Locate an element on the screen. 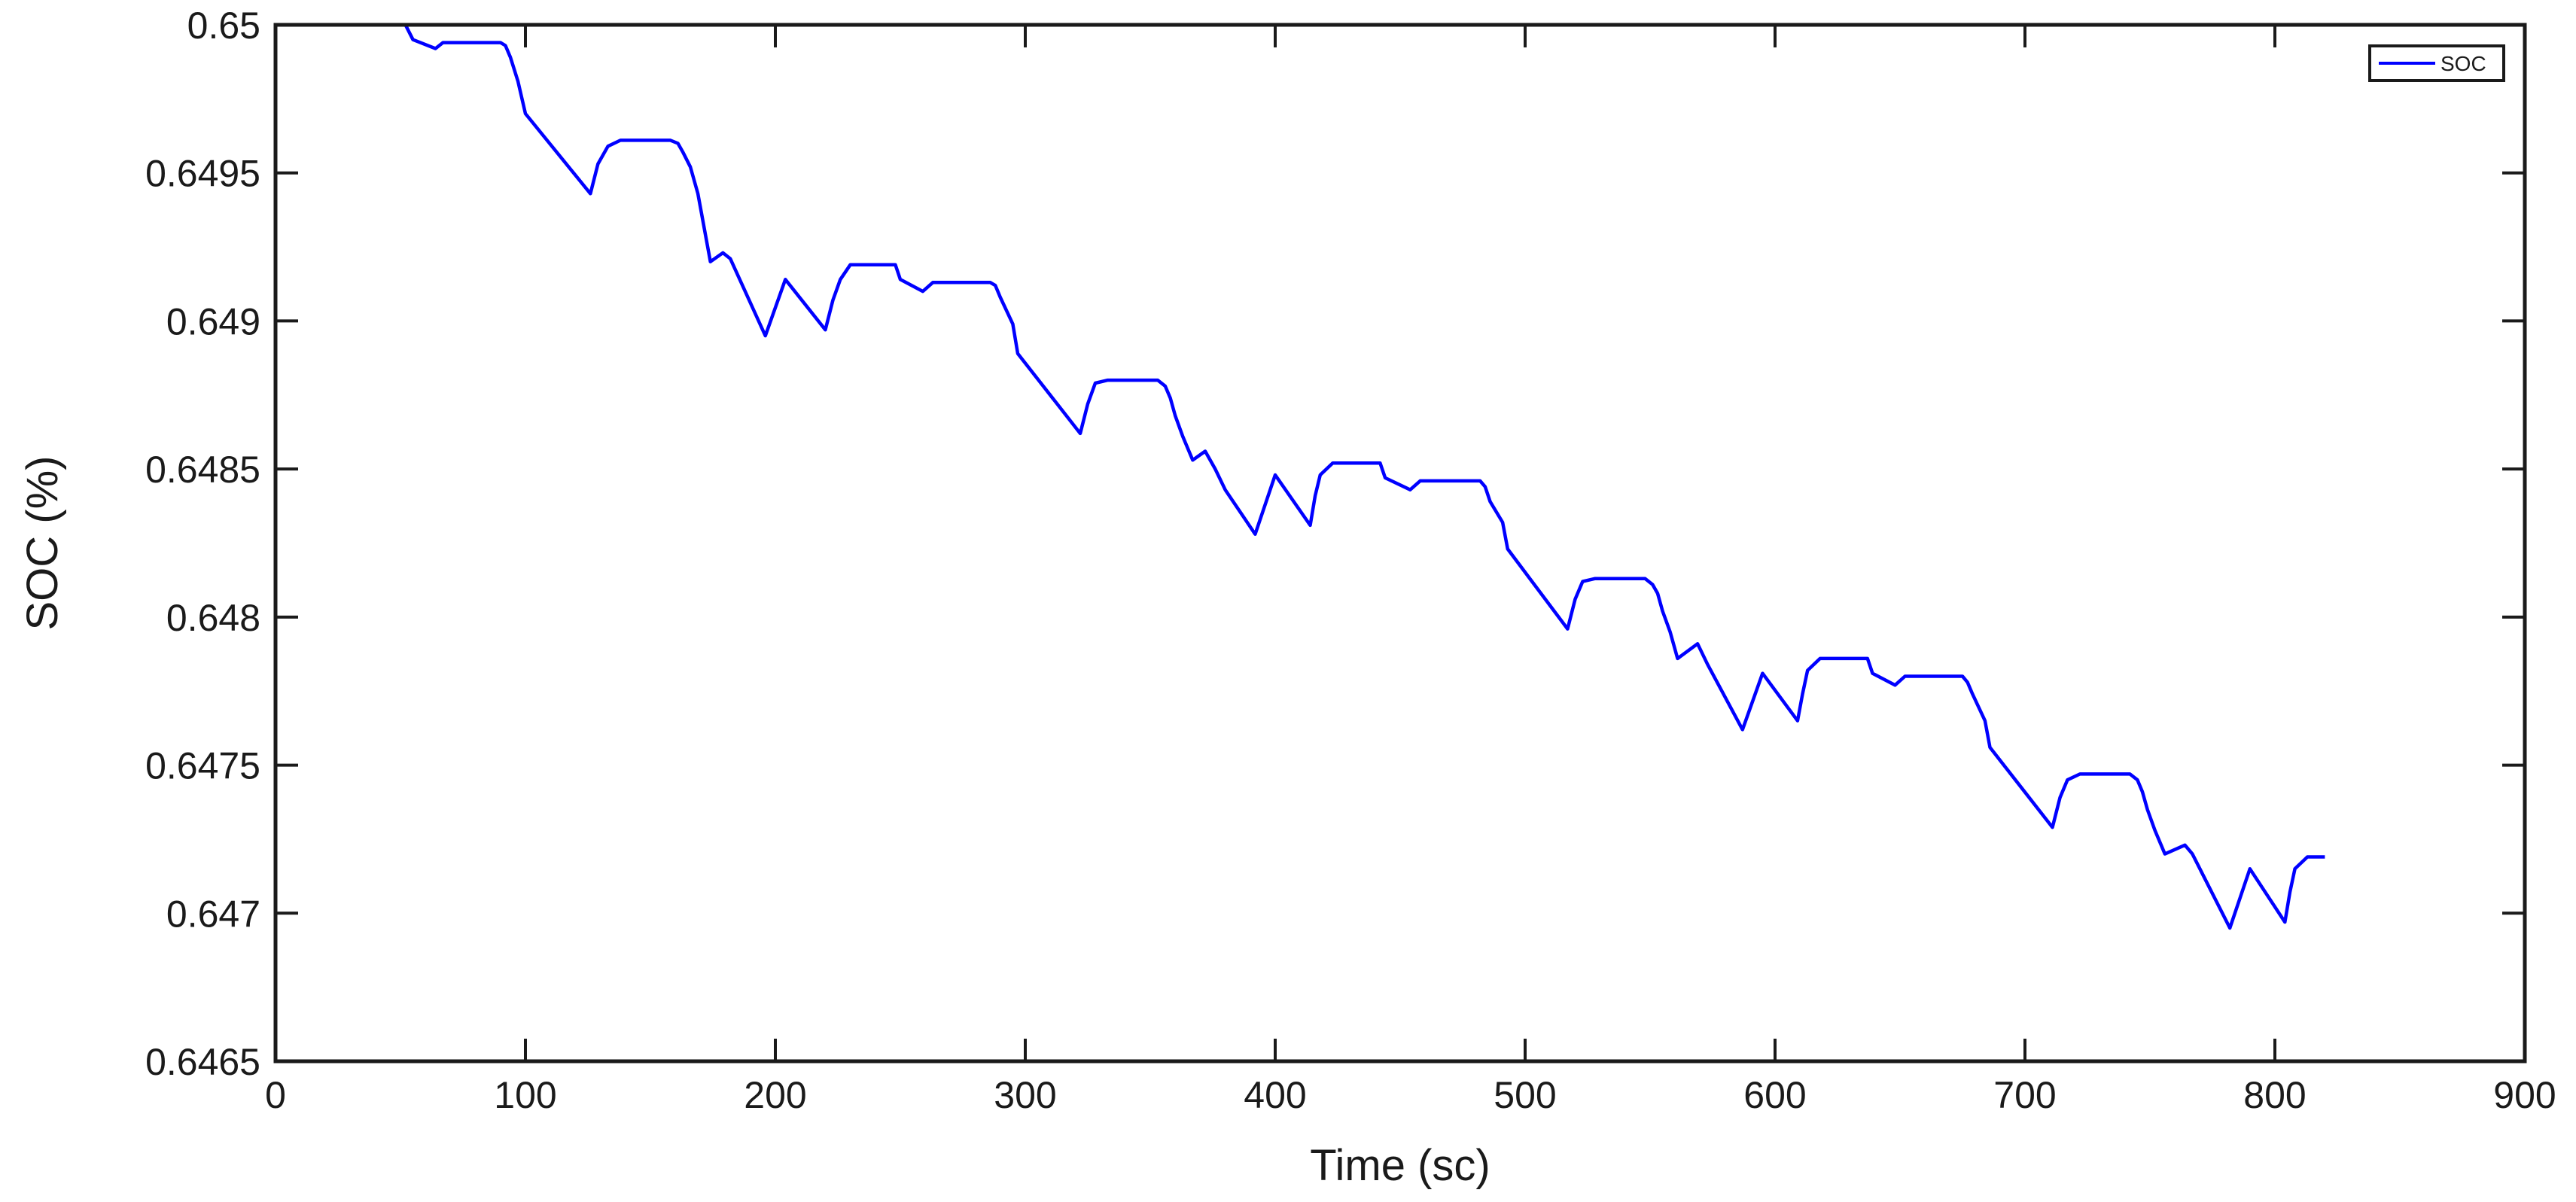  x-tick-label: 600 is located at coordinates (1775, 1095).